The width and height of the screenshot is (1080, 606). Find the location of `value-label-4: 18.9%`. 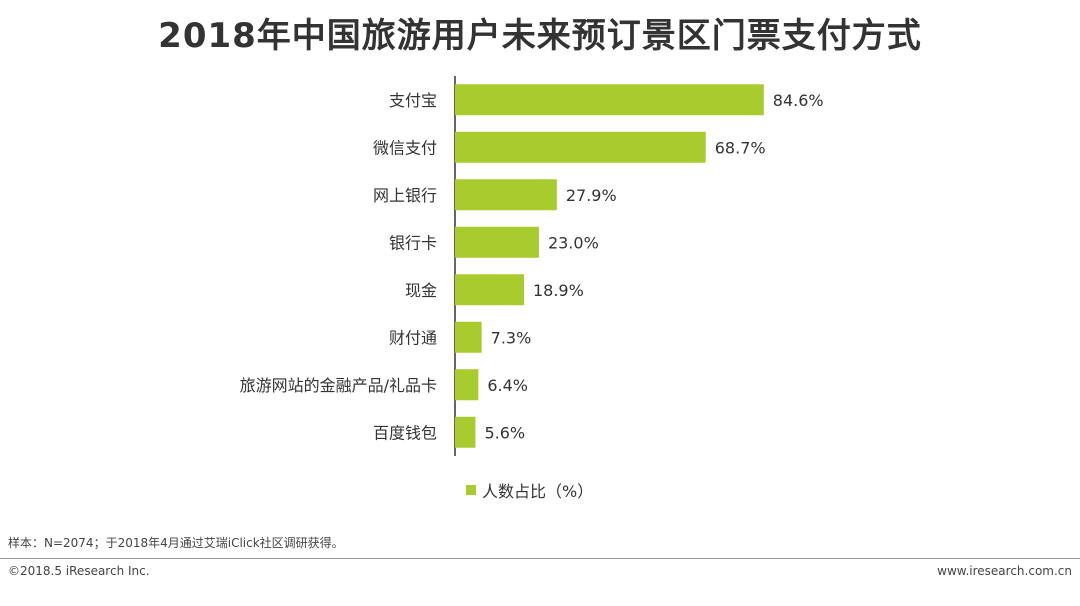

value-label-4: 18.9% is located at coordinates (558, 290).